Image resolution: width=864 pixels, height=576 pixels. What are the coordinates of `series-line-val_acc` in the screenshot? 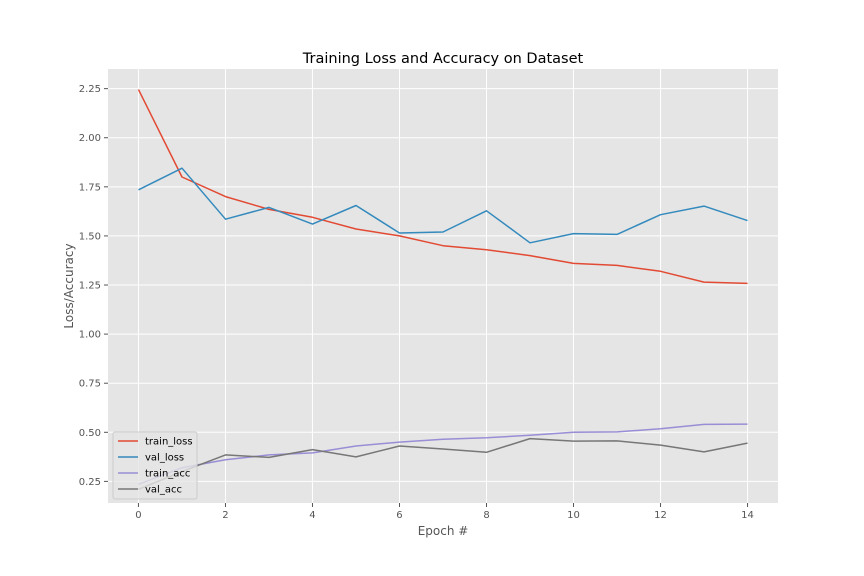 It's located at (443, 463).